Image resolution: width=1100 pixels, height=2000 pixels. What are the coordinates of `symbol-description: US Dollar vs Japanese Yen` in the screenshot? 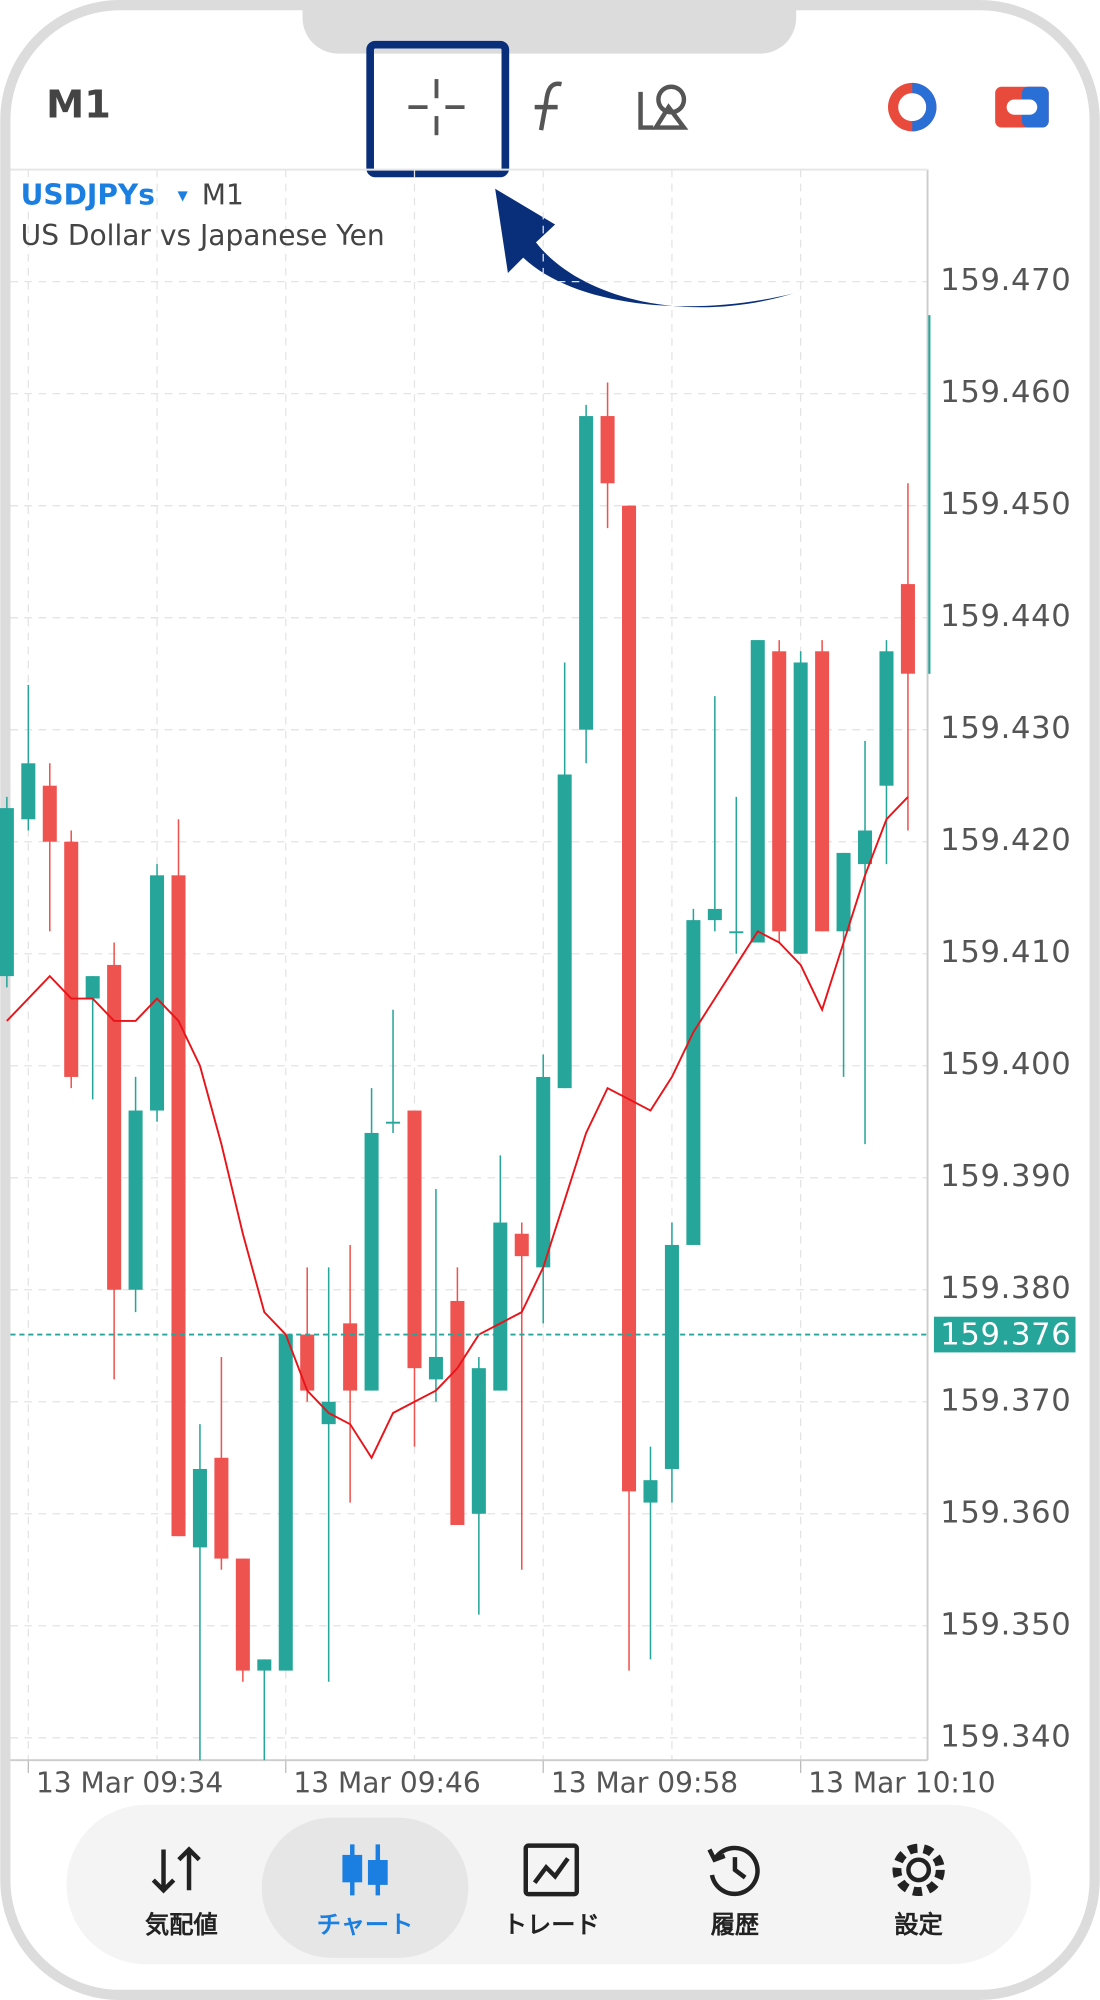 It's located at (203, 235).